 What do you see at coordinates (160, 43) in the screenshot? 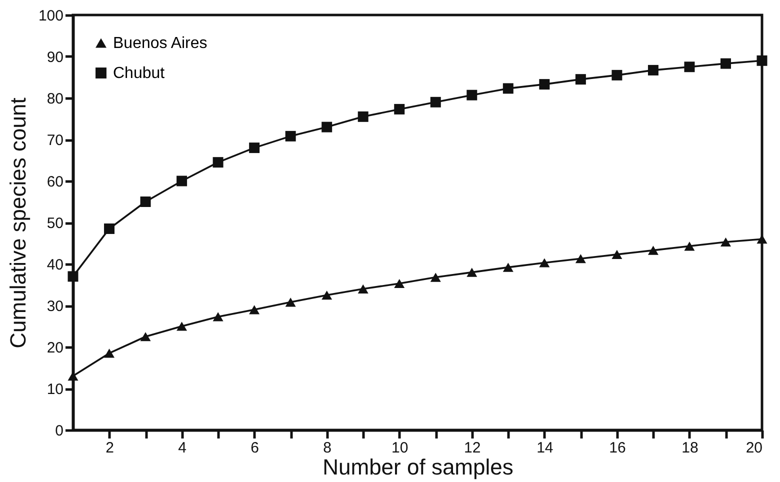
I see `legend-label: Buenos Aires` at bounding box center [160, 43].